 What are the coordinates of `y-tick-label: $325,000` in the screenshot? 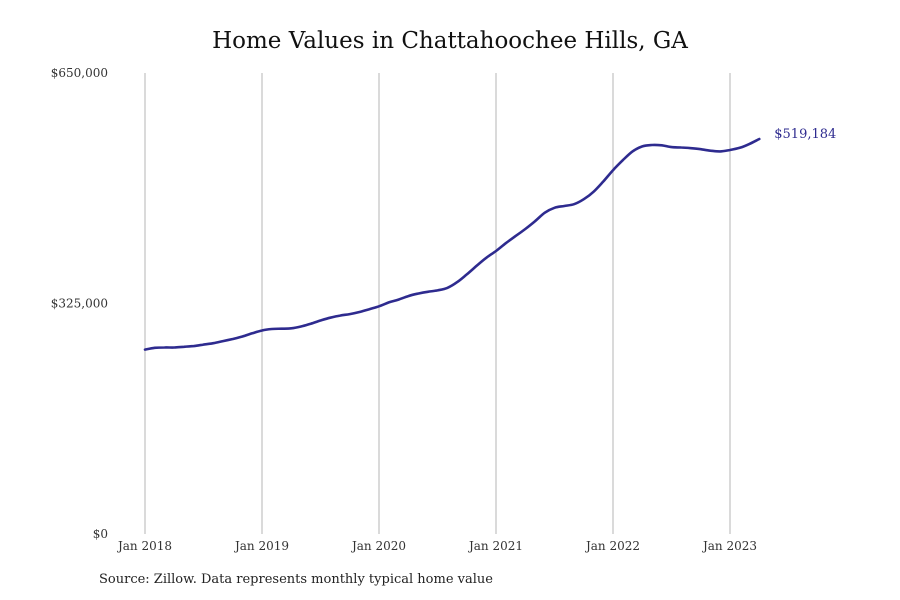 It's located at (79, 304).